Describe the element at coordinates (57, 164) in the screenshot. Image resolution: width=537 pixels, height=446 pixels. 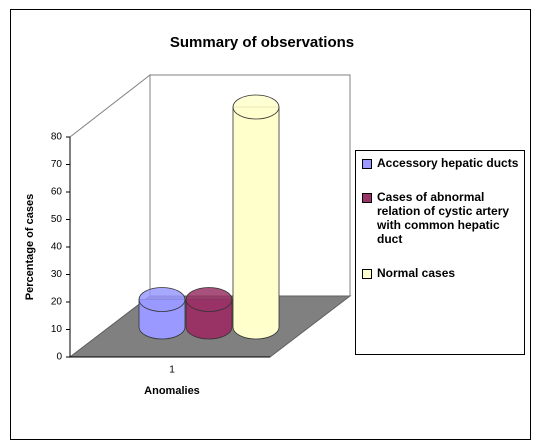
I see `y-tick-label: 70` at that location.